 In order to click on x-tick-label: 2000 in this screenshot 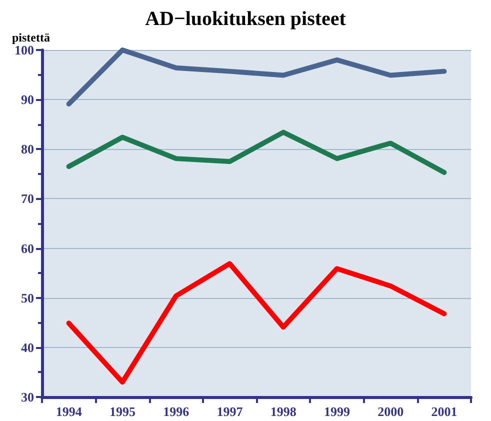, I will do `click(391, 411)`.